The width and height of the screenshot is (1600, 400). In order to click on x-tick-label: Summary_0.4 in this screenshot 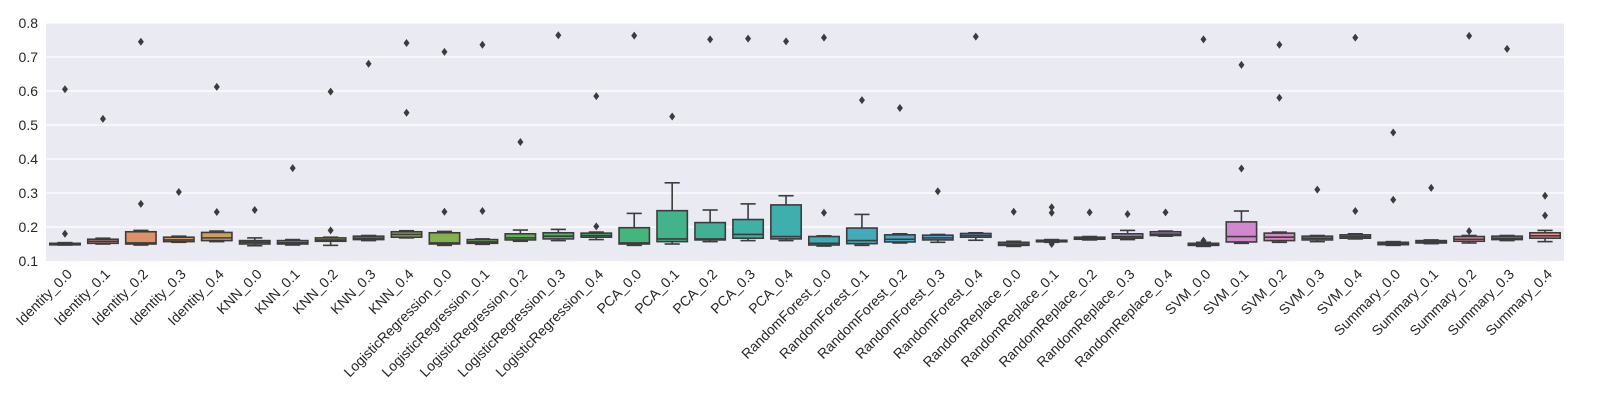, I will do `click(1518, 302)`.